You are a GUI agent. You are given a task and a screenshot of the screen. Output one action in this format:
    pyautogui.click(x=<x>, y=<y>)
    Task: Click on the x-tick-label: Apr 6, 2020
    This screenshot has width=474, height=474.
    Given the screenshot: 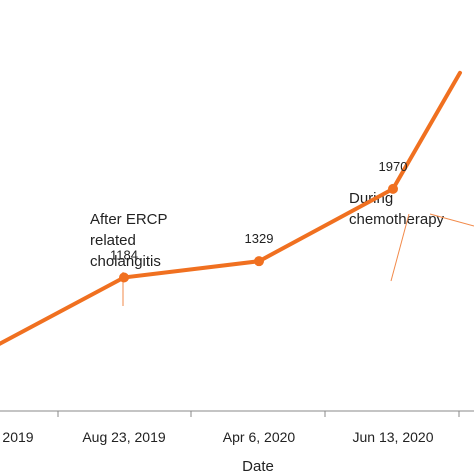 What is the action you would take?
    pyautogui.click(x=259, y=437)
    